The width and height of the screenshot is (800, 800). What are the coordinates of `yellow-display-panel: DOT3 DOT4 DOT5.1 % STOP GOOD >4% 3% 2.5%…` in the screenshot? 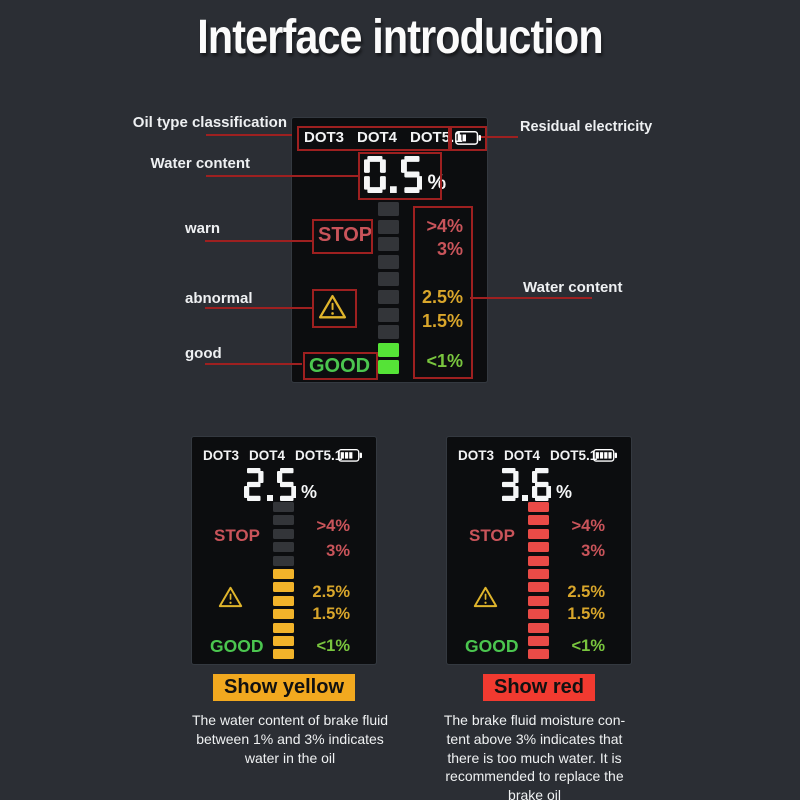 It's located at (284, 550).